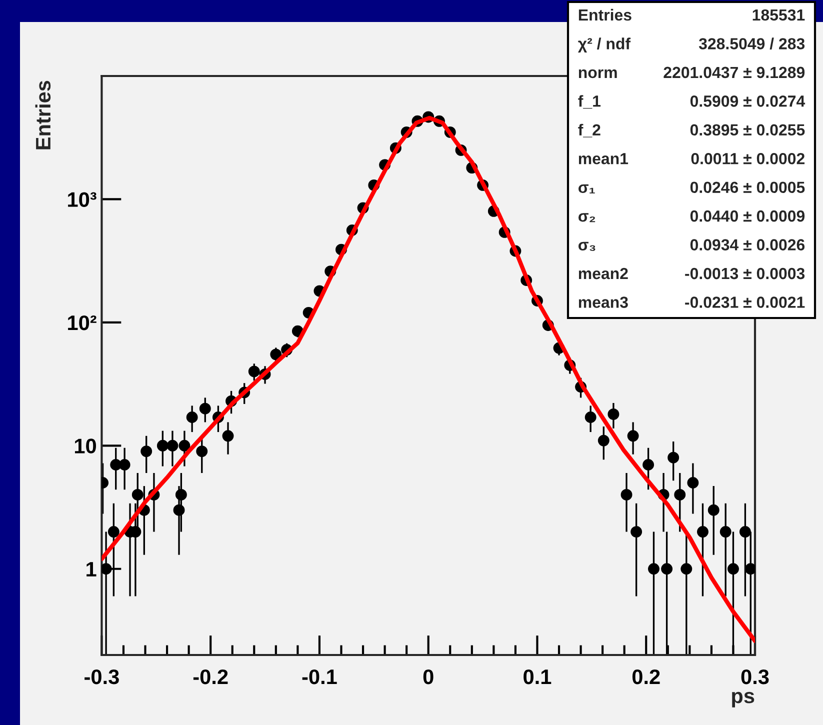  Describe the element at coordinates (751, 44) in the screenshot. I see `text: 328.5049 / 283` at that location.